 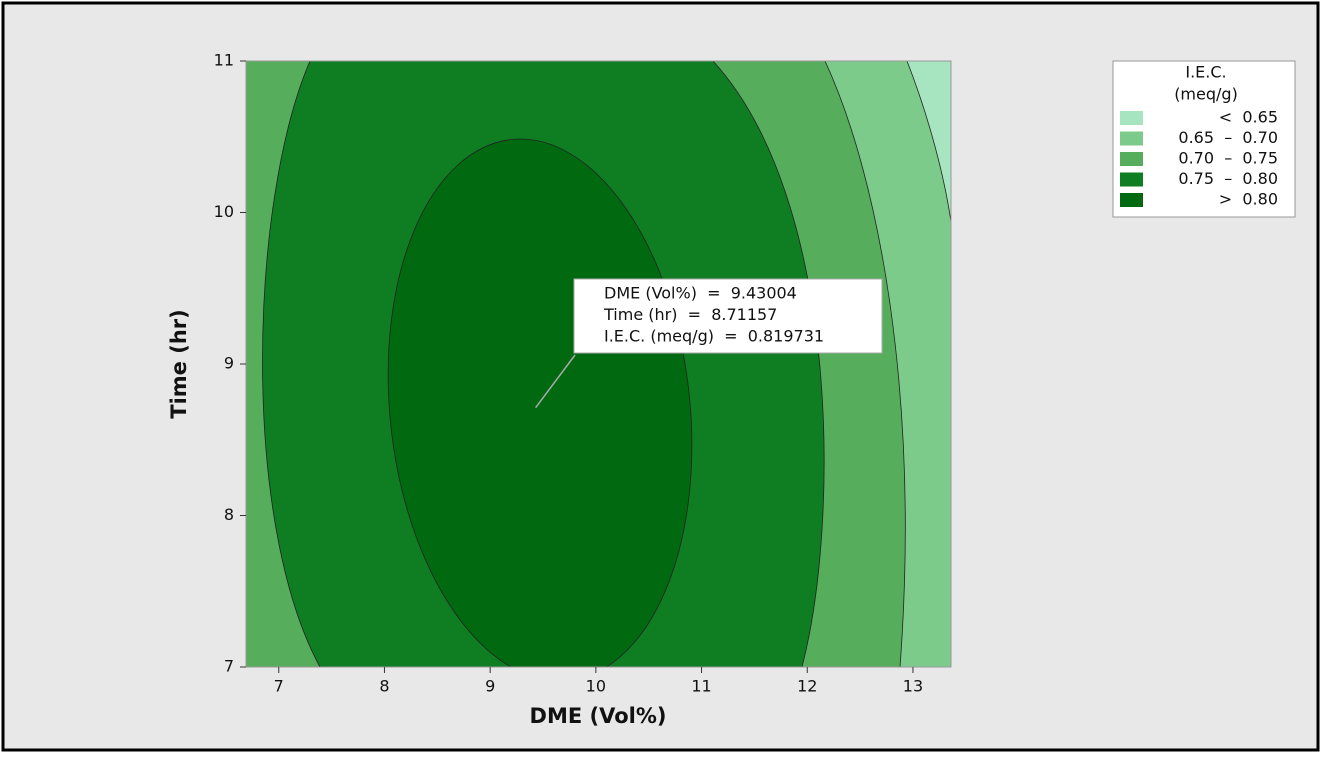 I want to click on x-axis-label: DME (Vol%), so click(x=598, y=716).